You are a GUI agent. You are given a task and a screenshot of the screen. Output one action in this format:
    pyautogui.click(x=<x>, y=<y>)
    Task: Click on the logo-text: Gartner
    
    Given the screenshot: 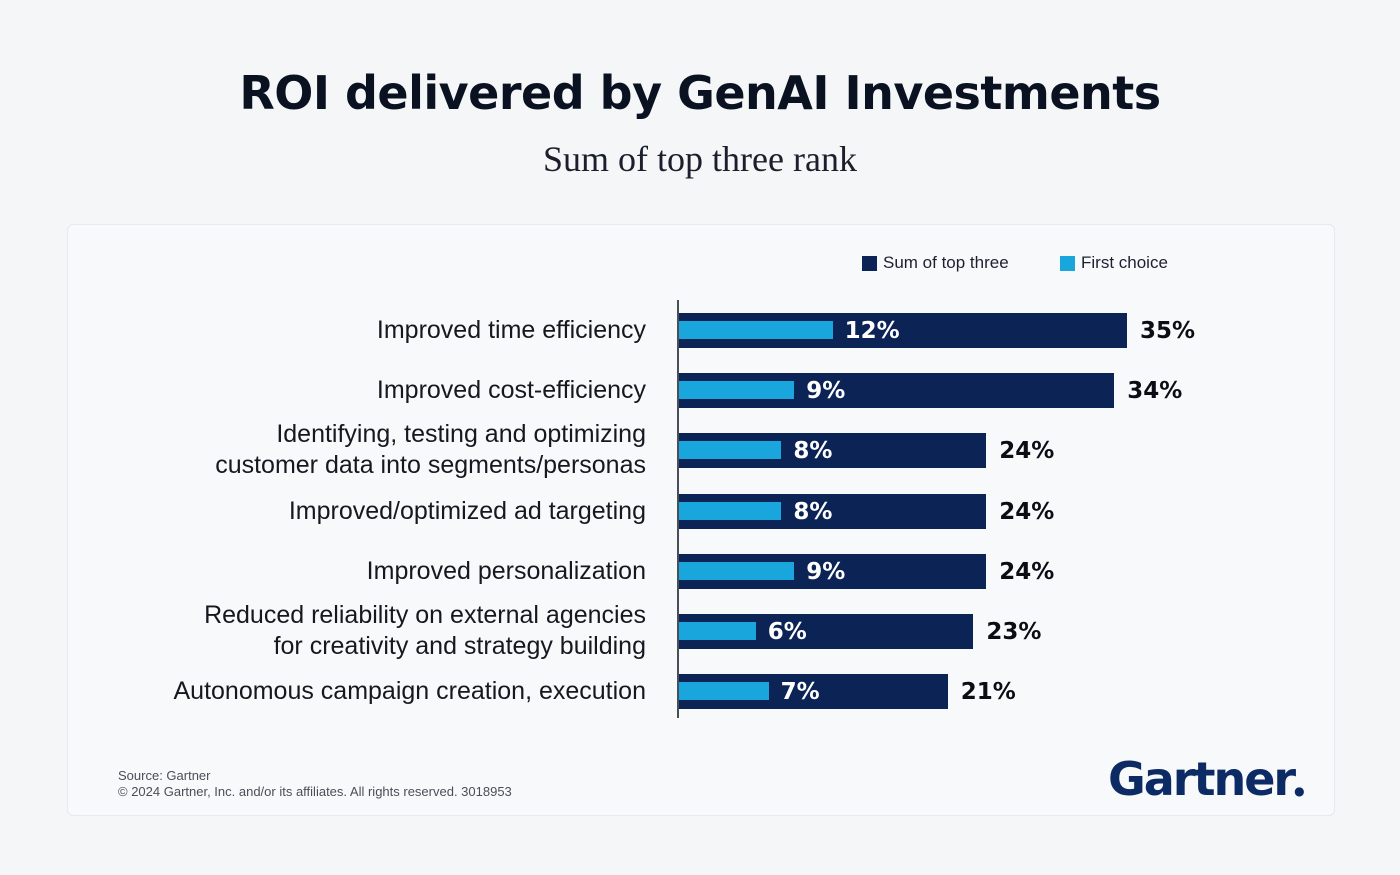 What is the action you would take?
    pyautogui.click(x=1202, y=779)
    